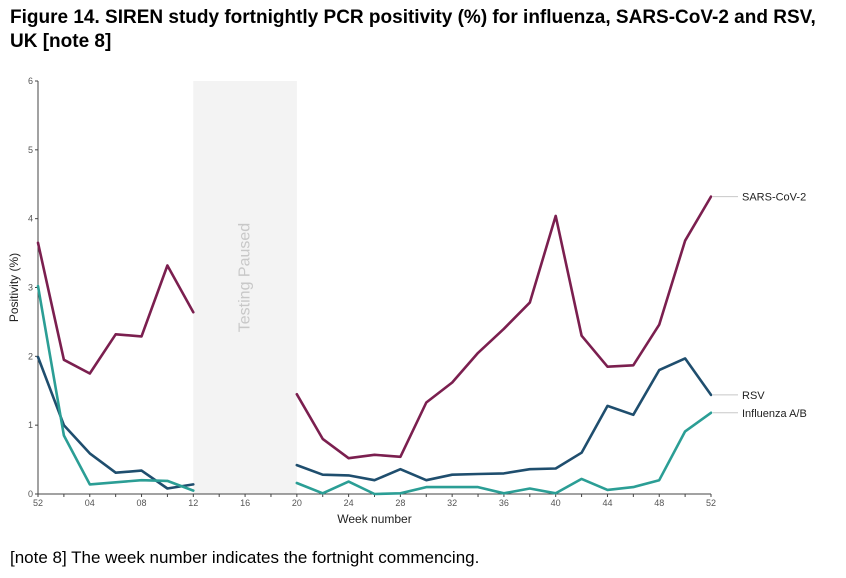 This screenshot has height=578, width=846. Describe the element at coordinates (452, 503) in the screenshot. I see `x-tick-label: 32` at that location.